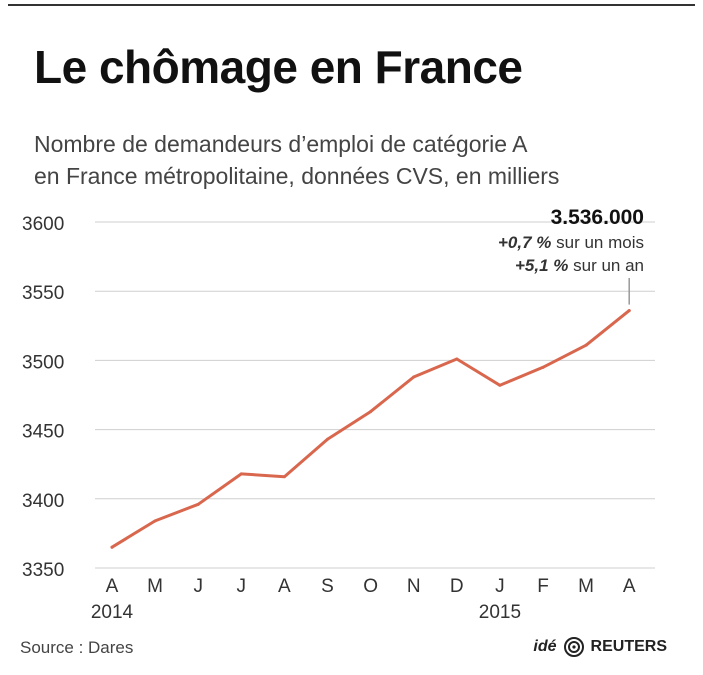  Describe the element at coordinates (370, 586) in the screenshot. I see `x-tick-label: O` at that location.